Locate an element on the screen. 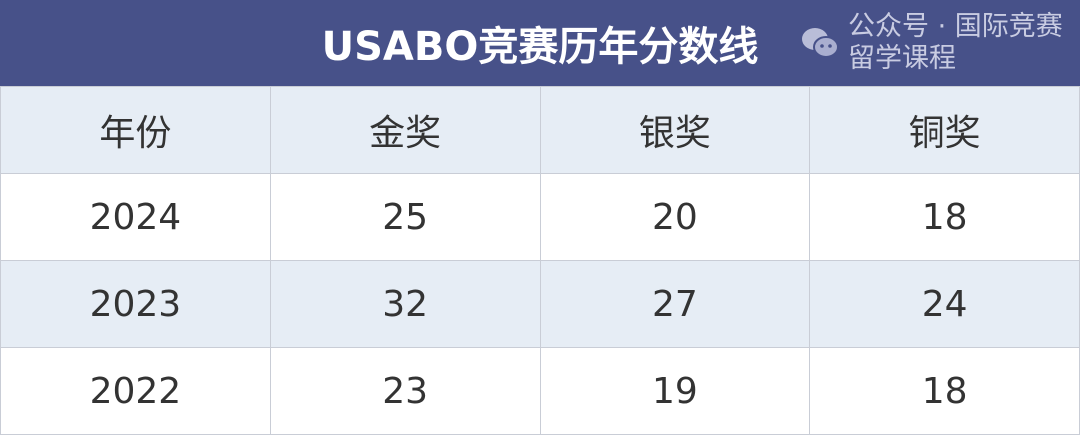 The height and width of the screenshot is (435, 1080). cell-bronze: 24 is located at coordinates (944, 304).